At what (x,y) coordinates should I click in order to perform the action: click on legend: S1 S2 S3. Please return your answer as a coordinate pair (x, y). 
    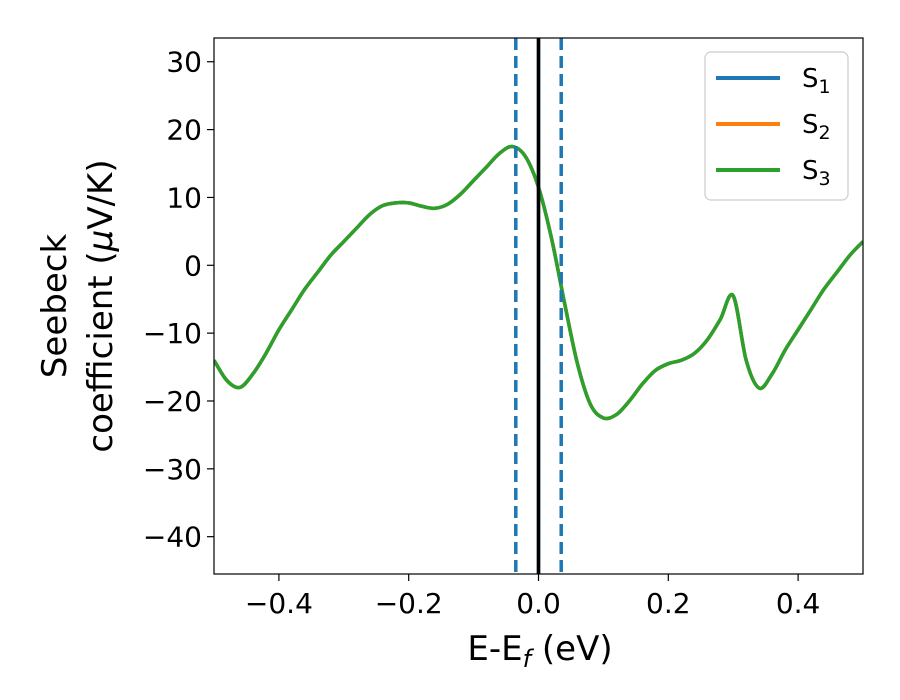
    Looking at the image, I should click on (776, 126).